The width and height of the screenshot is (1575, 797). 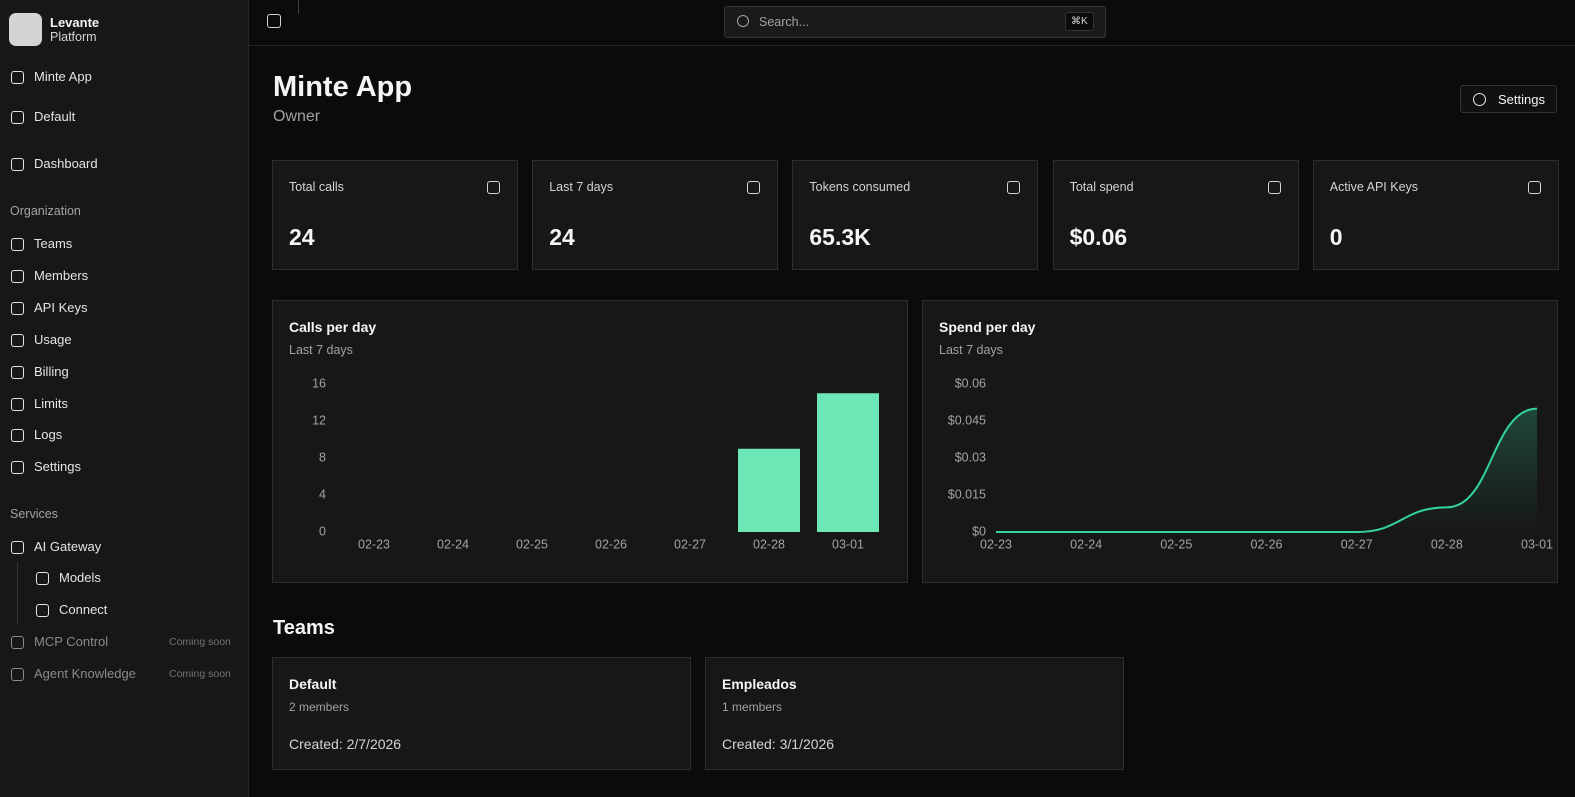 What do you see at coordinates (51, 403) in the screenshot?
I see `nav-item: Limits` at bounding box center [51, 403].